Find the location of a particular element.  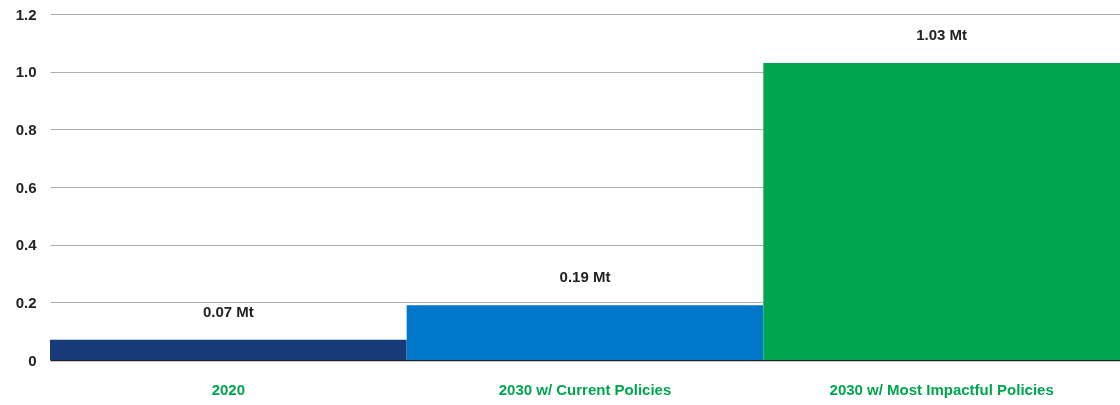

y-tick-label: 1.2 is located at coordinates (26, 14).